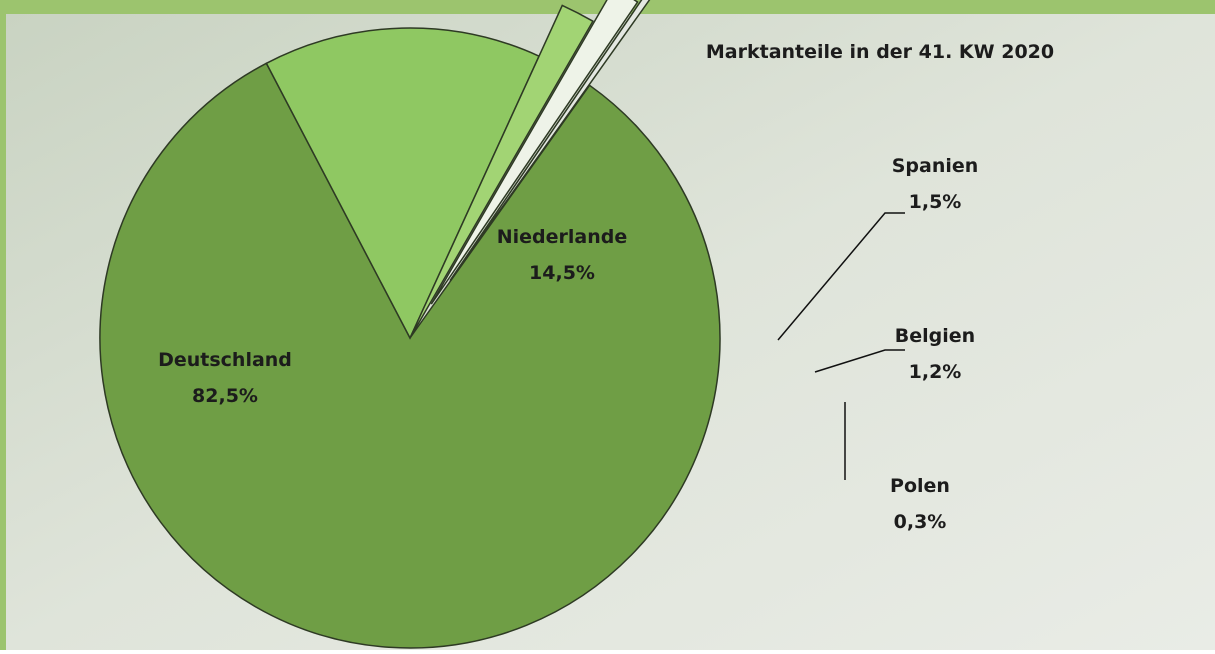 The width and height of the screenshot is (1215, 654). I want to click on value-label: 1,2%, so click(935, 372).